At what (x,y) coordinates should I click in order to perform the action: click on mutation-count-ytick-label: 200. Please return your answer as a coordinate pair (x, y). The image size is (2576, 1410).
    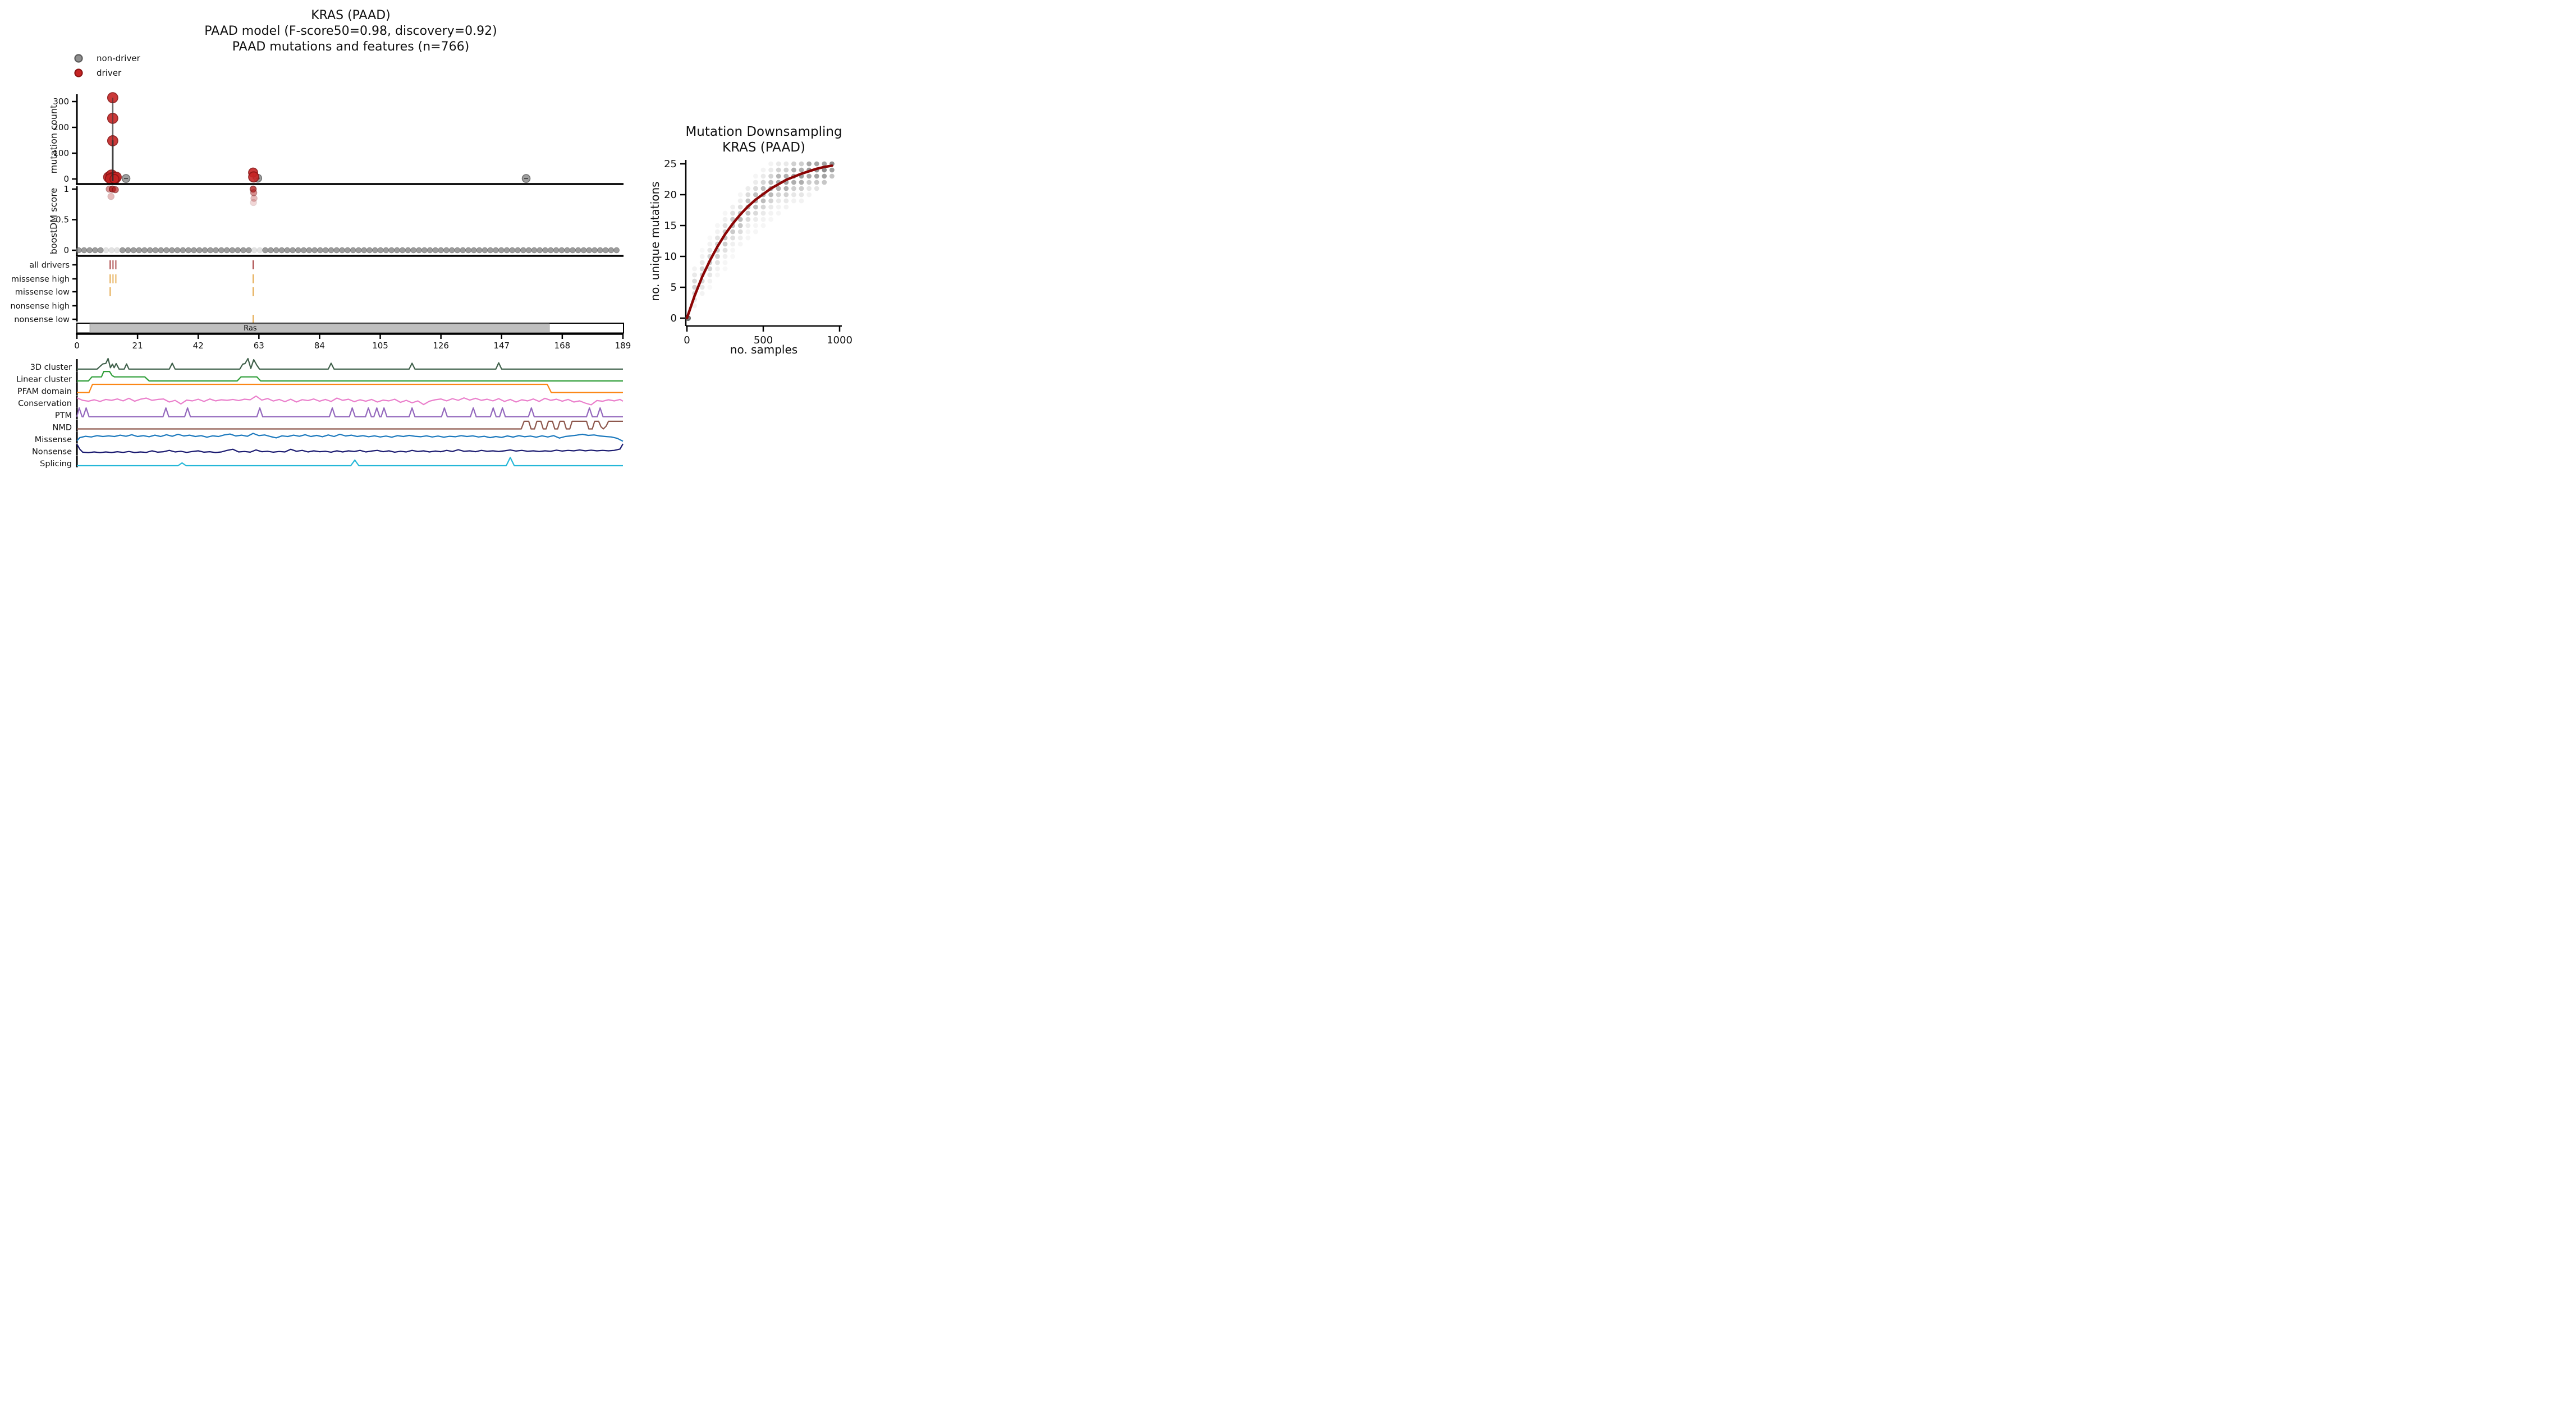
    Looking at the image, I should click on (61, 127).